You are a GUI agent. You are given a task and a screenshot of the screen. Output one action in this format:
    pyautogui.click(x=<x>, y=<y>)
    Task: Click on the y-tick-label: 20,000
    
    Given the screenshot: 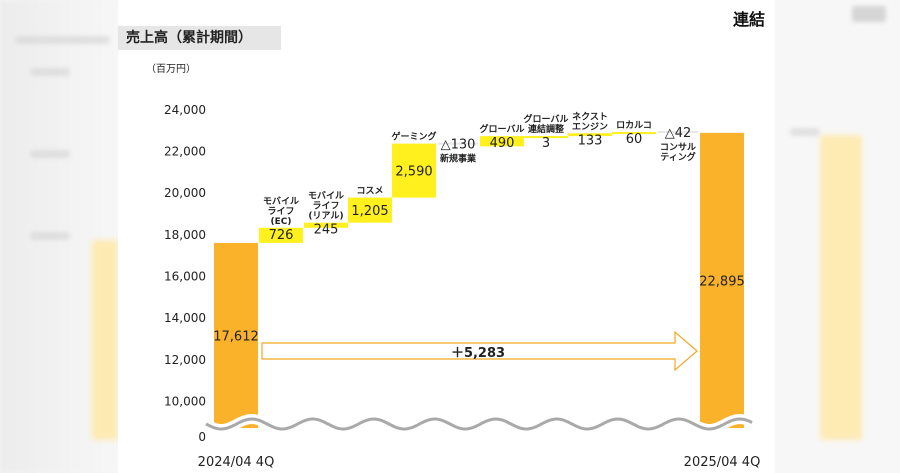 What is the action you would take?
    pyautogui.click(x=185, y=193)
    